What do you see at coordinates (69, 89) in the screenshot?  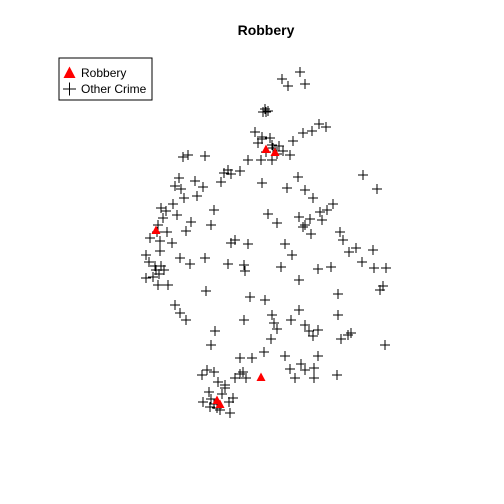 I see `legend-other-crime-icon` at bounding box center [69, 89].